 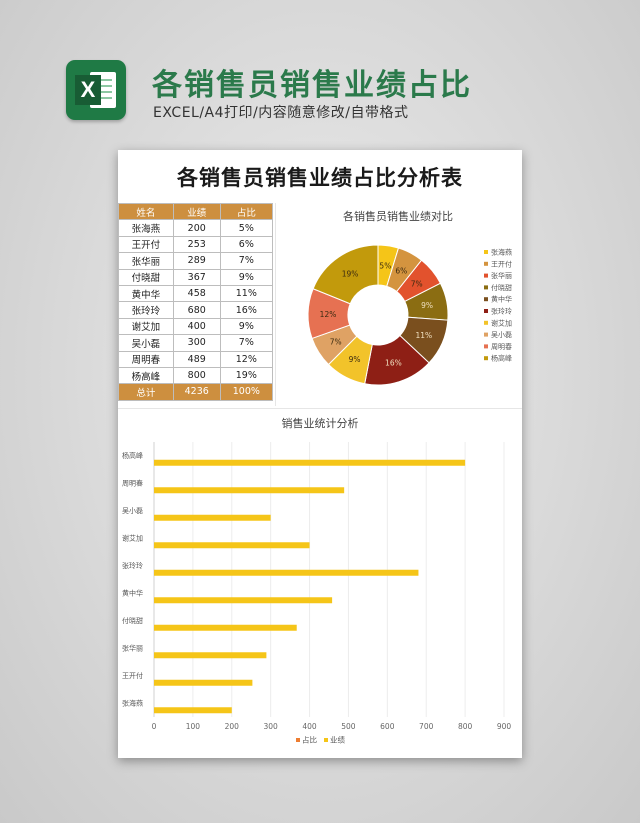 I want to click on cell-sales: 289, so click(x=196, y=261).